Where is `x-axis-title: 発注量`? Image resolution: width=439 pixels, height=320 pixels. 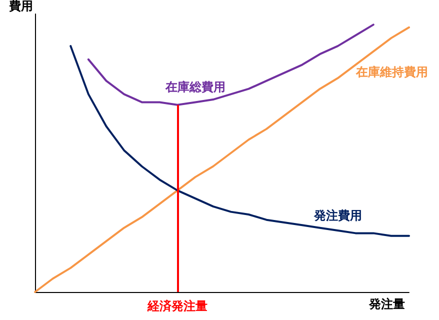 x-axis-title: 発注量 is located at coordinates (386, 304).